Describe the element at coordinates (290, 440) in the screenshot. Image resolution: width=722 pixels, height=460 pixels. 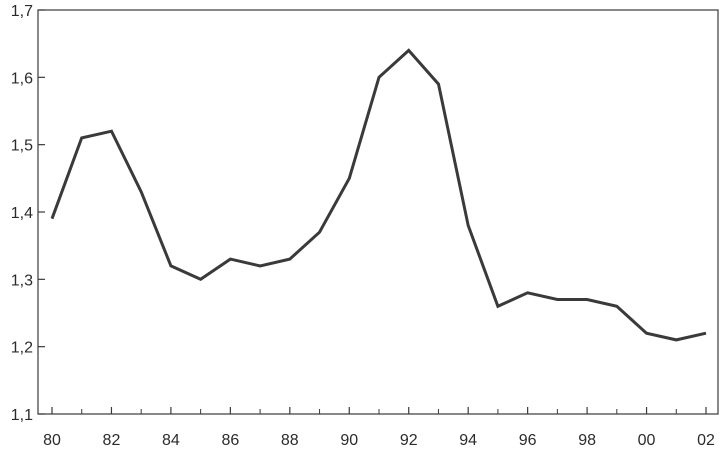
I see `x-tick-label: 88` at that location.